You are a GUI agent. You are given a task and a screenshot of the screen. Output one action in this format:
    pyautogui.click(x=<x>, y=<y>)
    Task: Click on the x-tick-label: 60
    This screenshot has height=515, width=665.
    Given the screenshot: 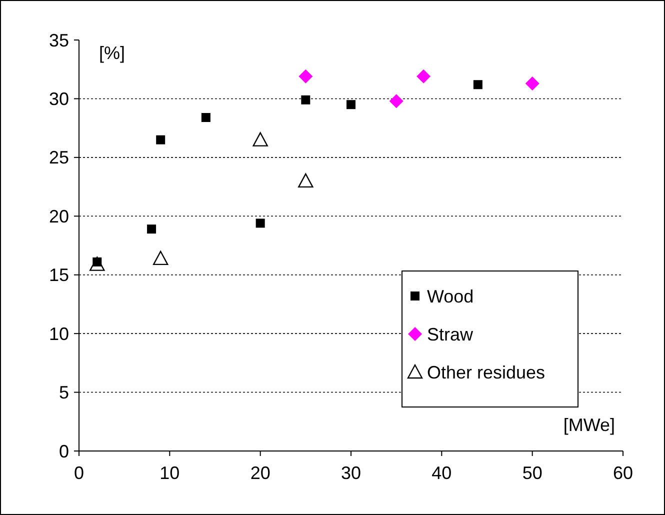 What is the action you would take?
    pyautogui.click(x=623, y=473)
    